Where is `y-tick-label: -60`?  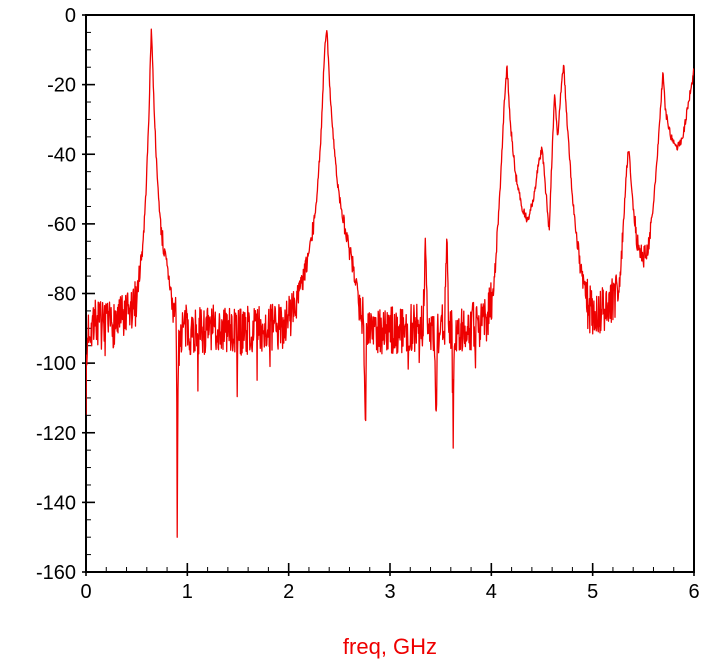 y-tick-label: -60 is located at coordinates (61, 225).